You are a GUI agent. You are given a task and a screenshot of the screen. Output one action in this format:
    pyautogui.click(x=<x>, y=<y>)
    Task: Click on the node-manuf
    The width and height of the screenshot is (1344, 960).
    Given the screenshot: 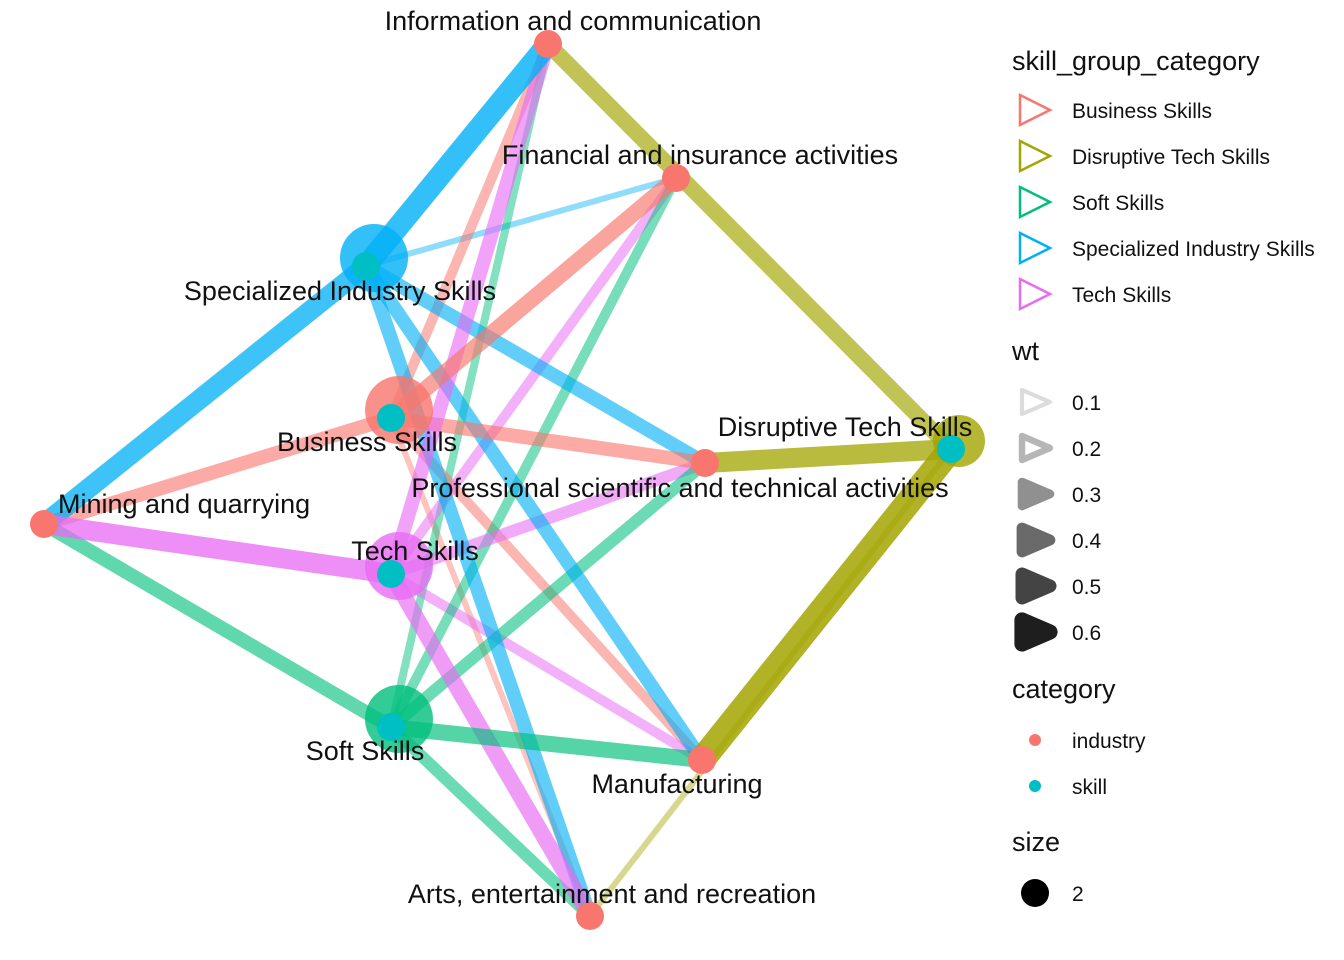 What is the action you would take?
    pyautogui.click(x=702, y=760)
    